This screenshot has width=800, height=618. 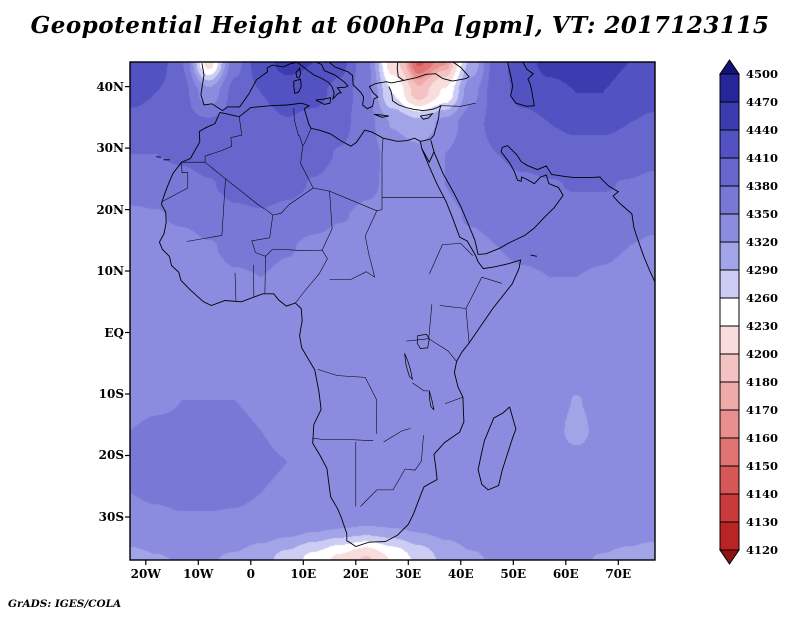 What do you see at coordinates (762, 186) in the screenshot?
I see `colorbar-tick-label: 4380` at bounding box center [762, 186].